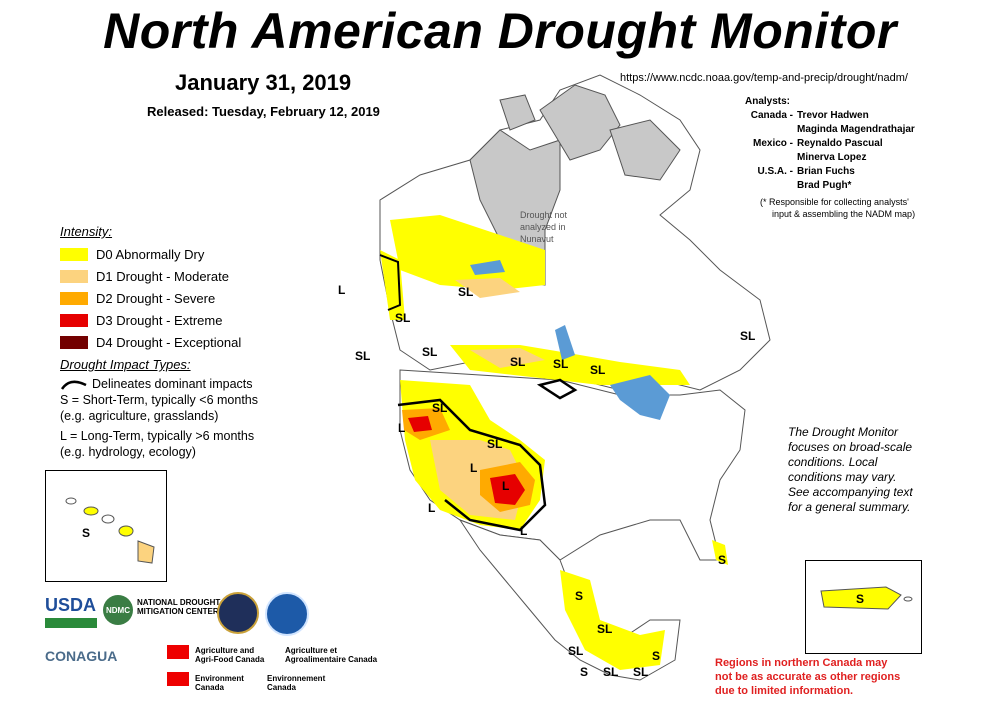 This screenshot has width=1007, height=712. Describe the element at coordinates (210, 320) in the screenshot. I see `legend-item: D3 Drought - Extreme` at that location.